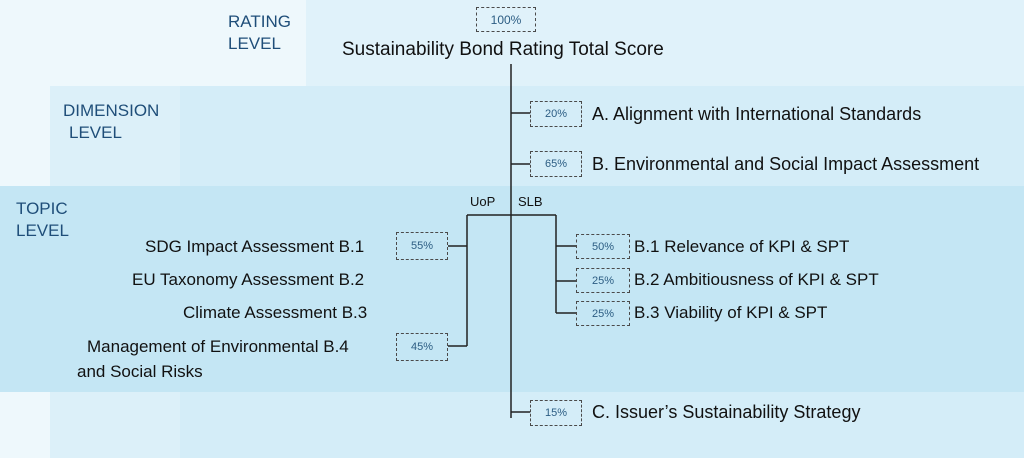 This screenshot has height=458, width=1024. Describe the element at coordinates (259, 21) in the screenshot. I see `rating-level-line1: RATING` at that location.